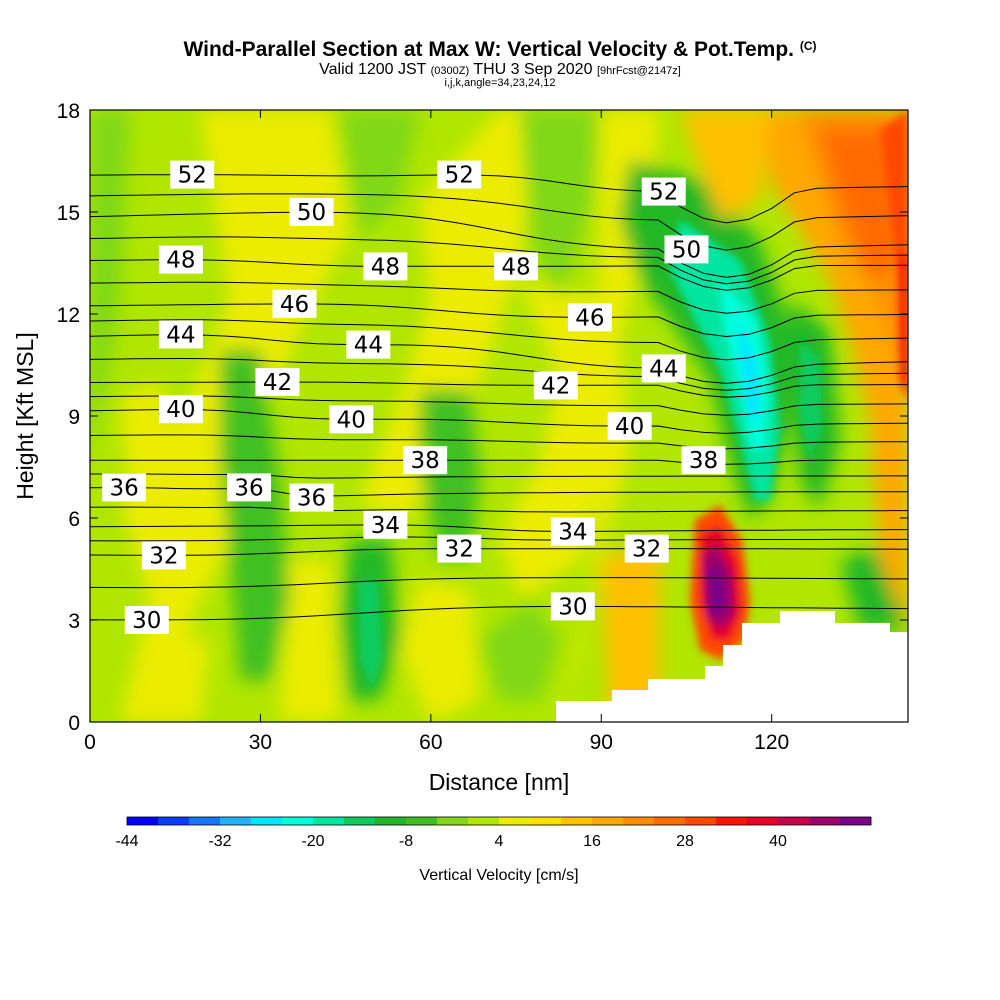  I want to click on colorbar-tick-6: 28, so click(685, 841).